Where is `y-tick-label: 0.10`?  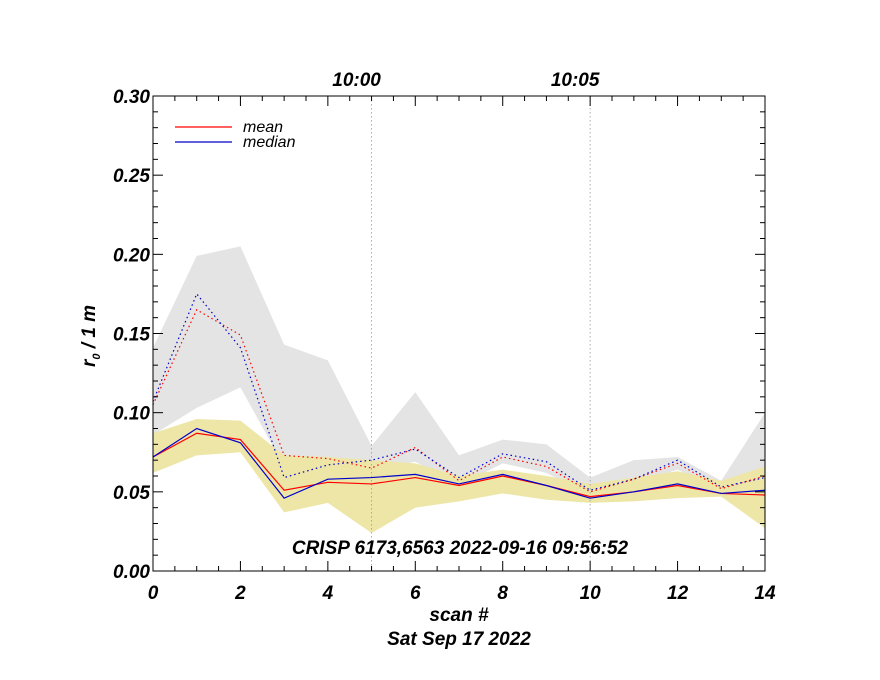
y-tick-label: 0.10 is located at coordinates (131, 414).